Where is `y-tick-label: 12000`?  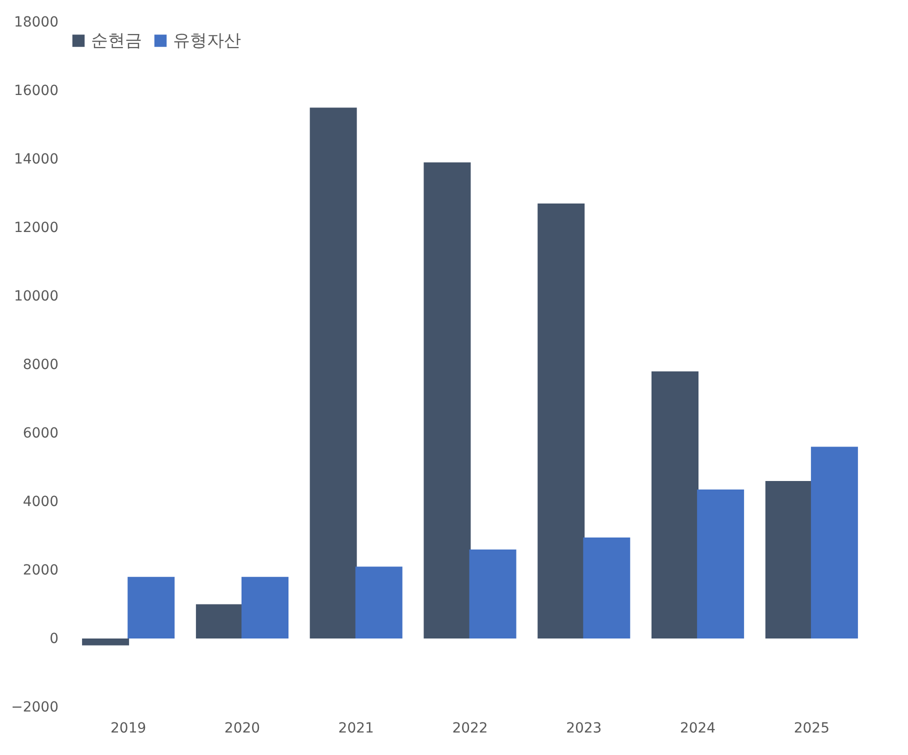 y-tick-label: 12000 is located at coordinates (36, 228).